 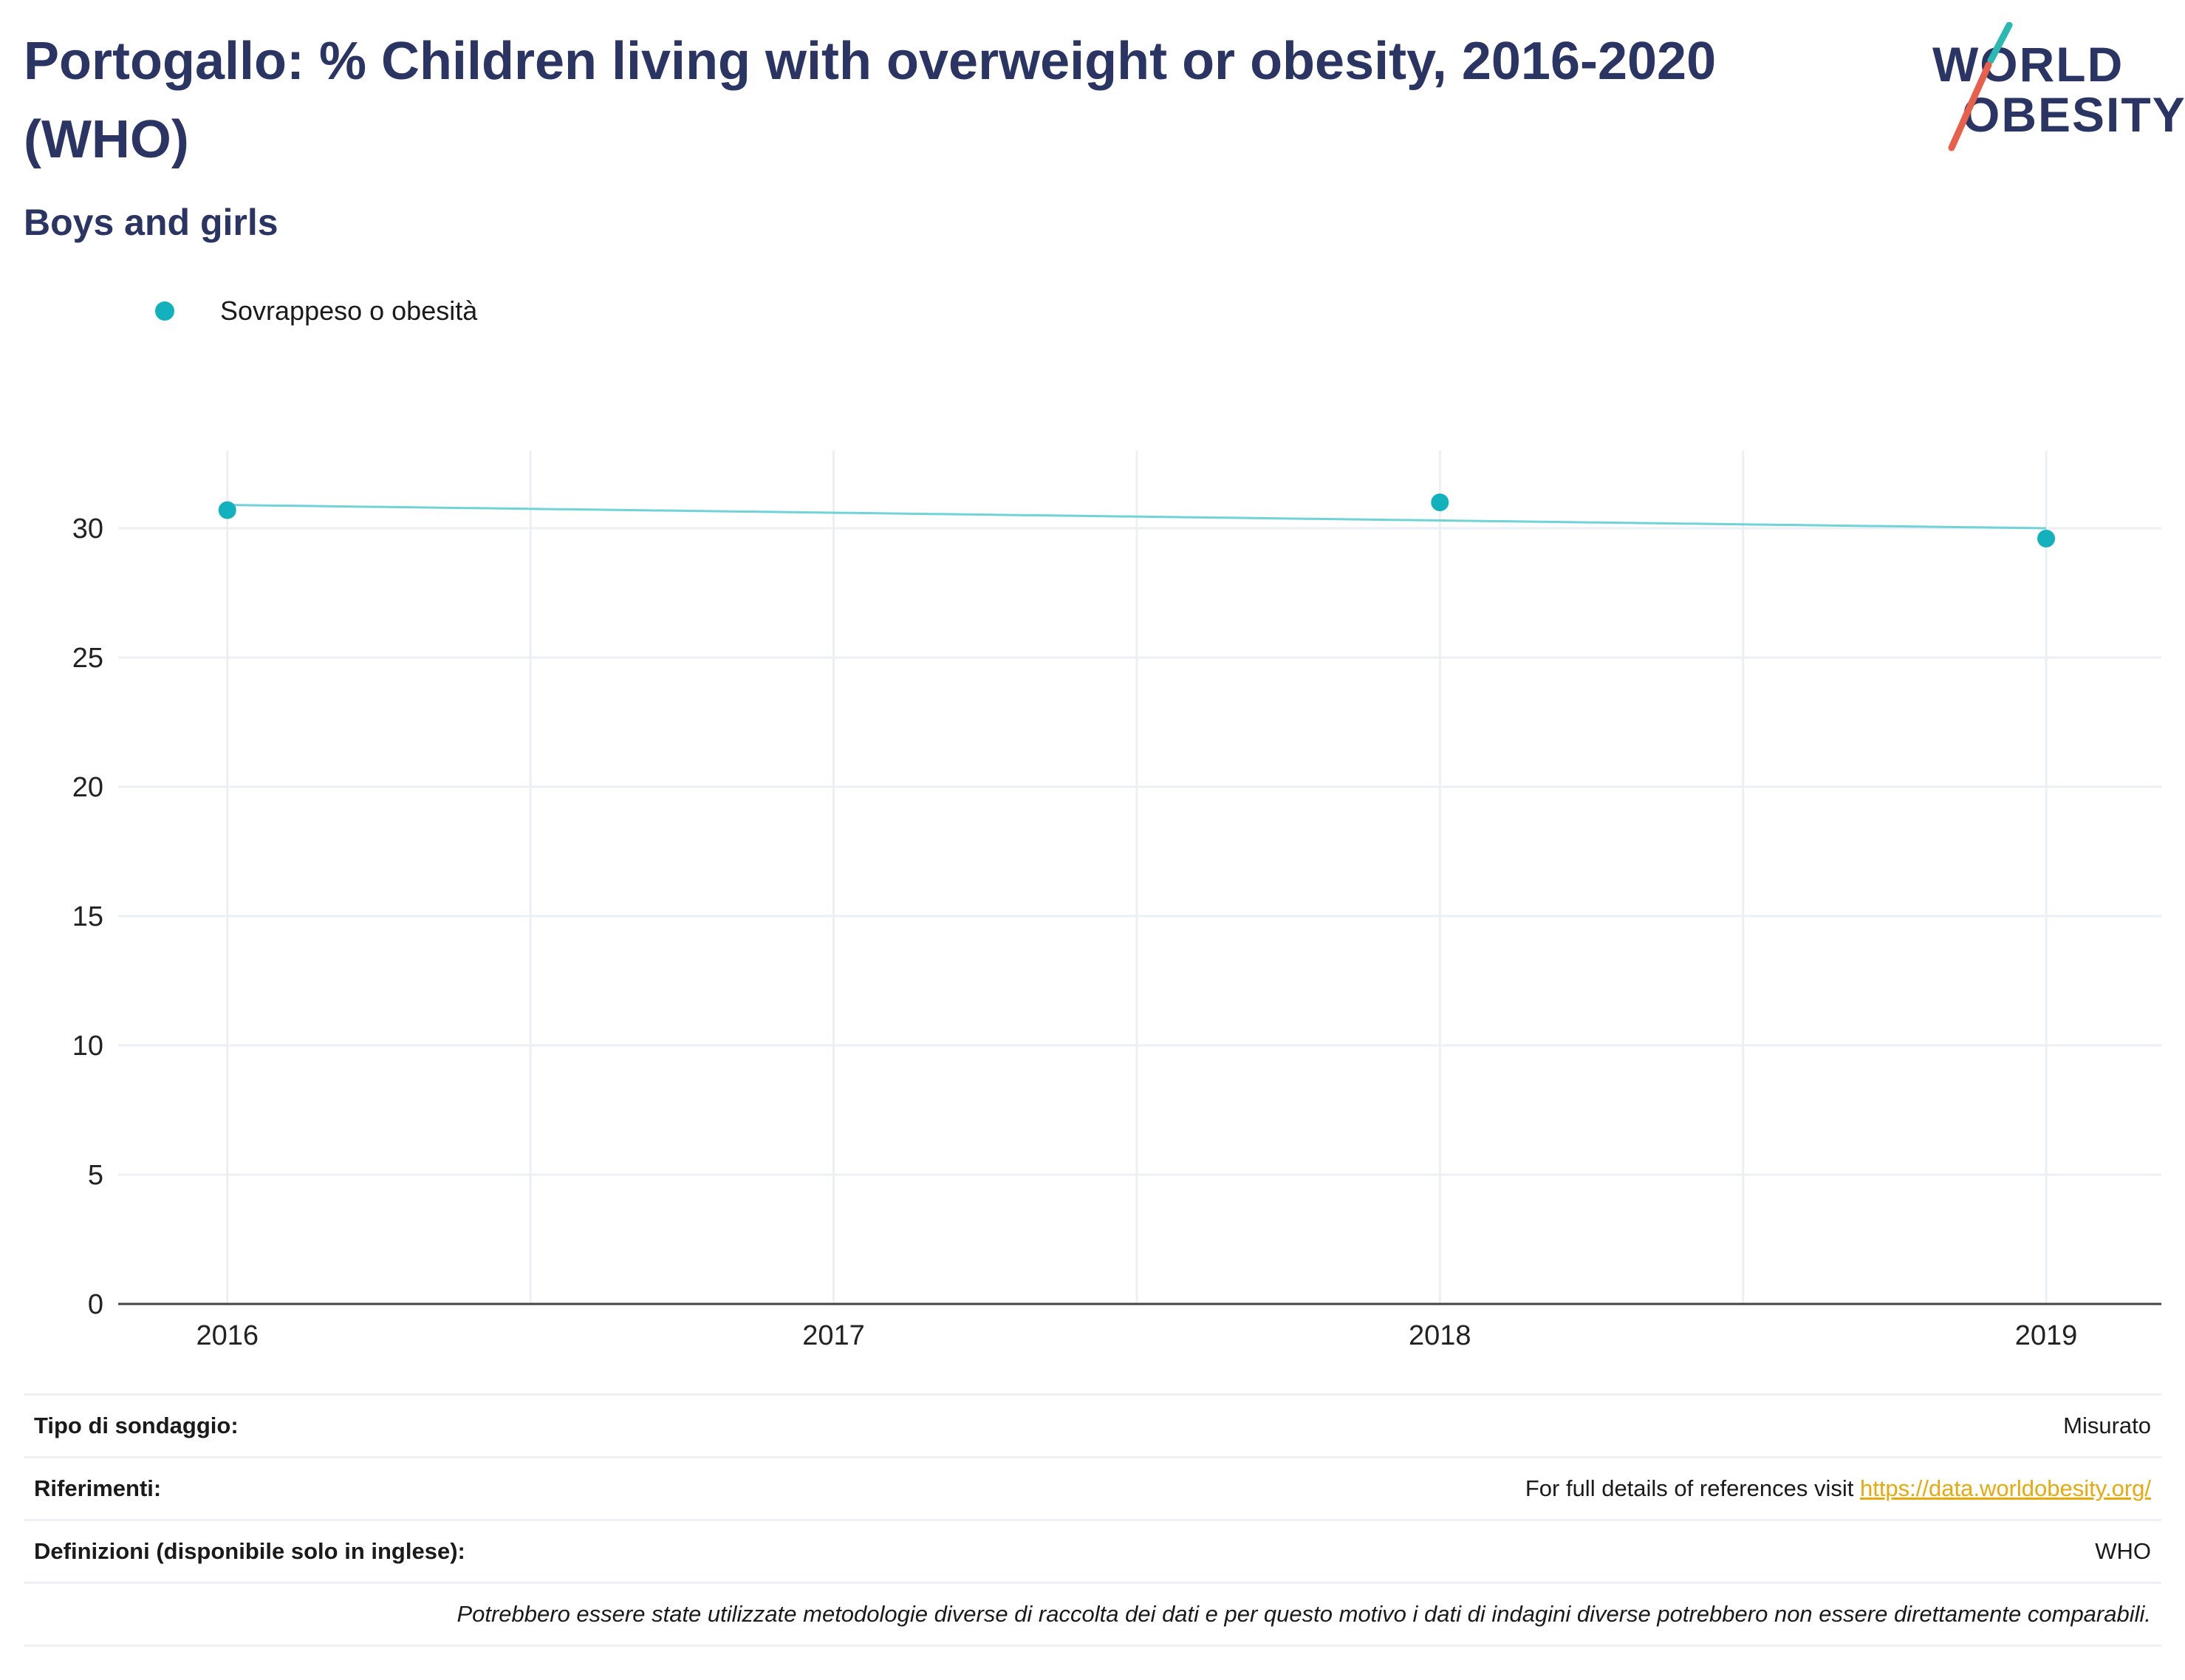 What do you see at coordinates (1137, 517) in the screenshot?
I see `trend-line` at bounding box center [1137, 517].